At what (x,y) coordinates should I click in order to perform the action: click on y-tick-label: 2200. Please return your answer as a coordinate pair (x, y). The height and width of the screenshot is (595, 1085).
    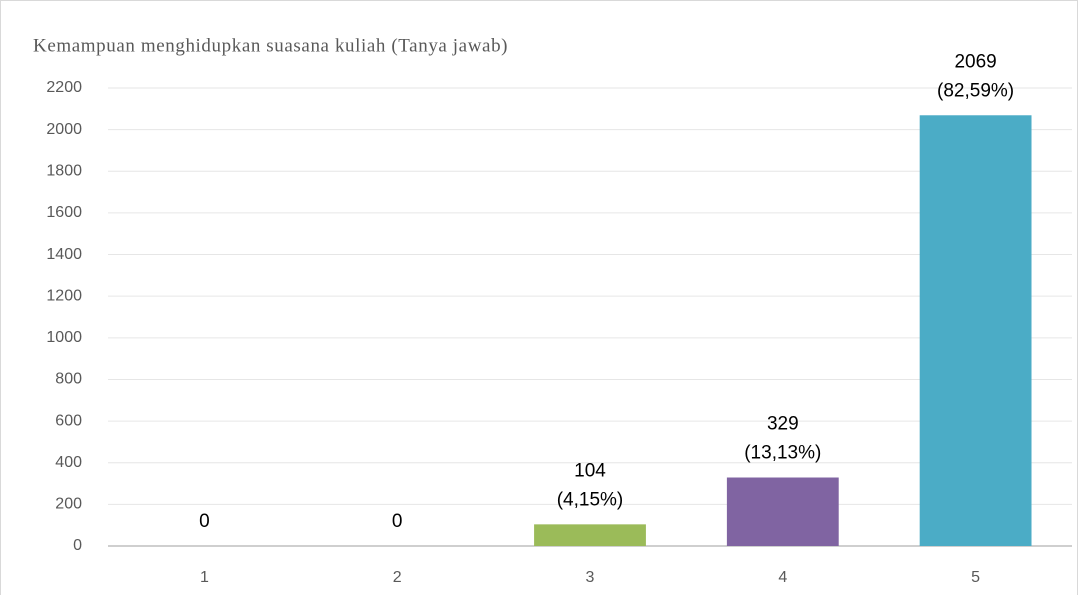
    Looking at the image, I should click on (64, 87).